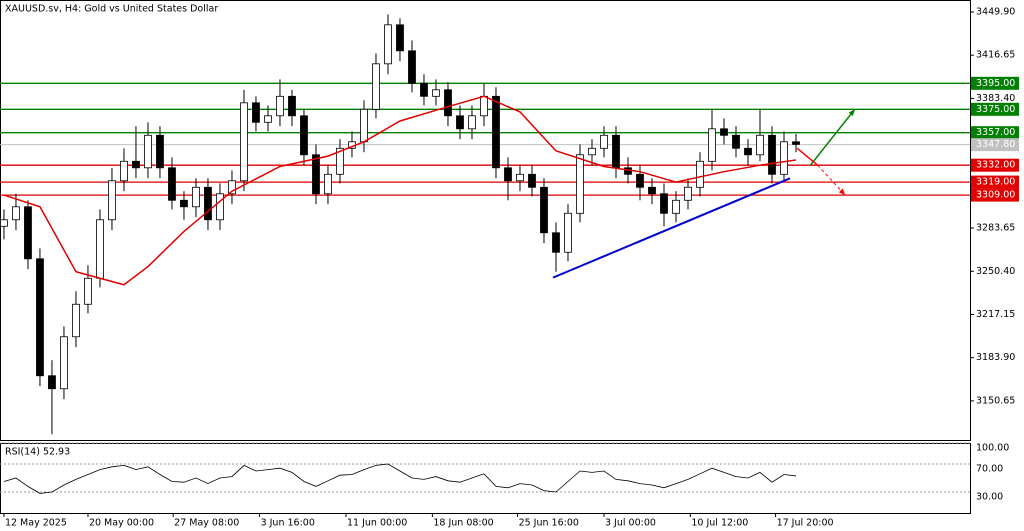 The height and width of the screenshot is (531, 1024). Describe the element at coordinates (989, 497) in the screenshot. I see `rsi-tick-label: 30.00` at that location.